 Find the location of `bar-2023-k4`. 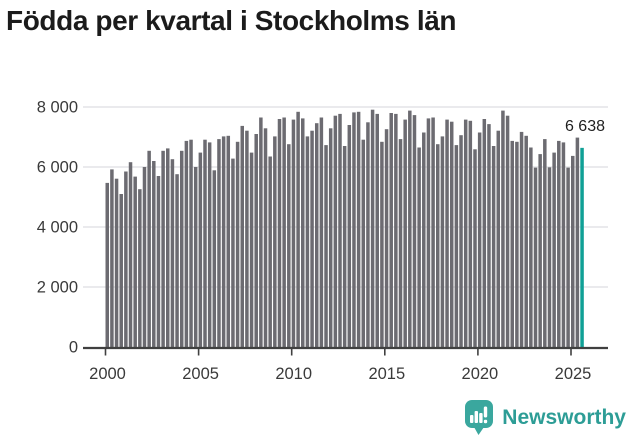

bar-2023-k4 is located at coordinates (549, 257).